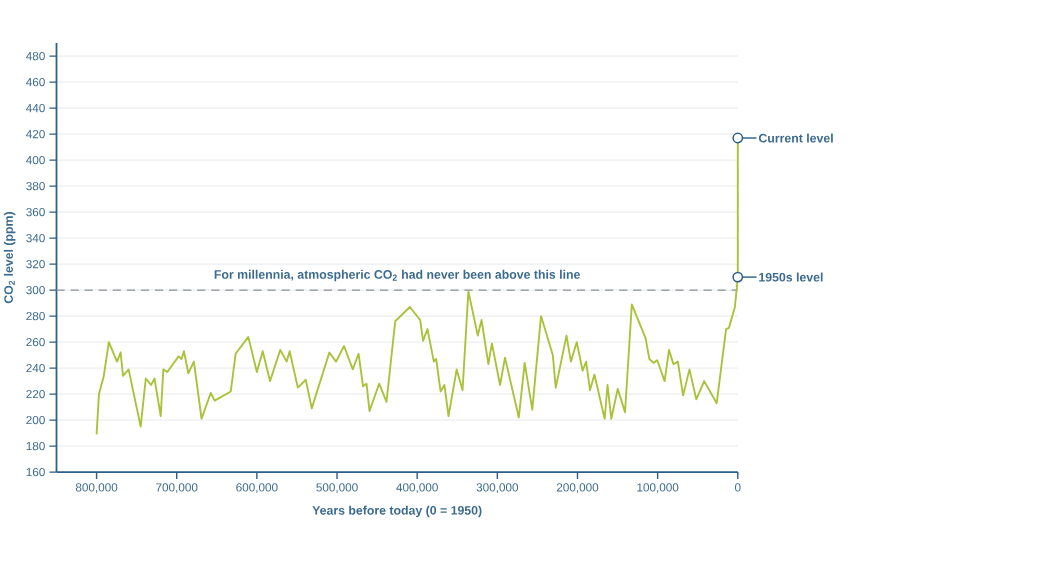  Describe the element at coordinates (35, 134) in the screenshot. I see `y-tick-label: 420` at that location.